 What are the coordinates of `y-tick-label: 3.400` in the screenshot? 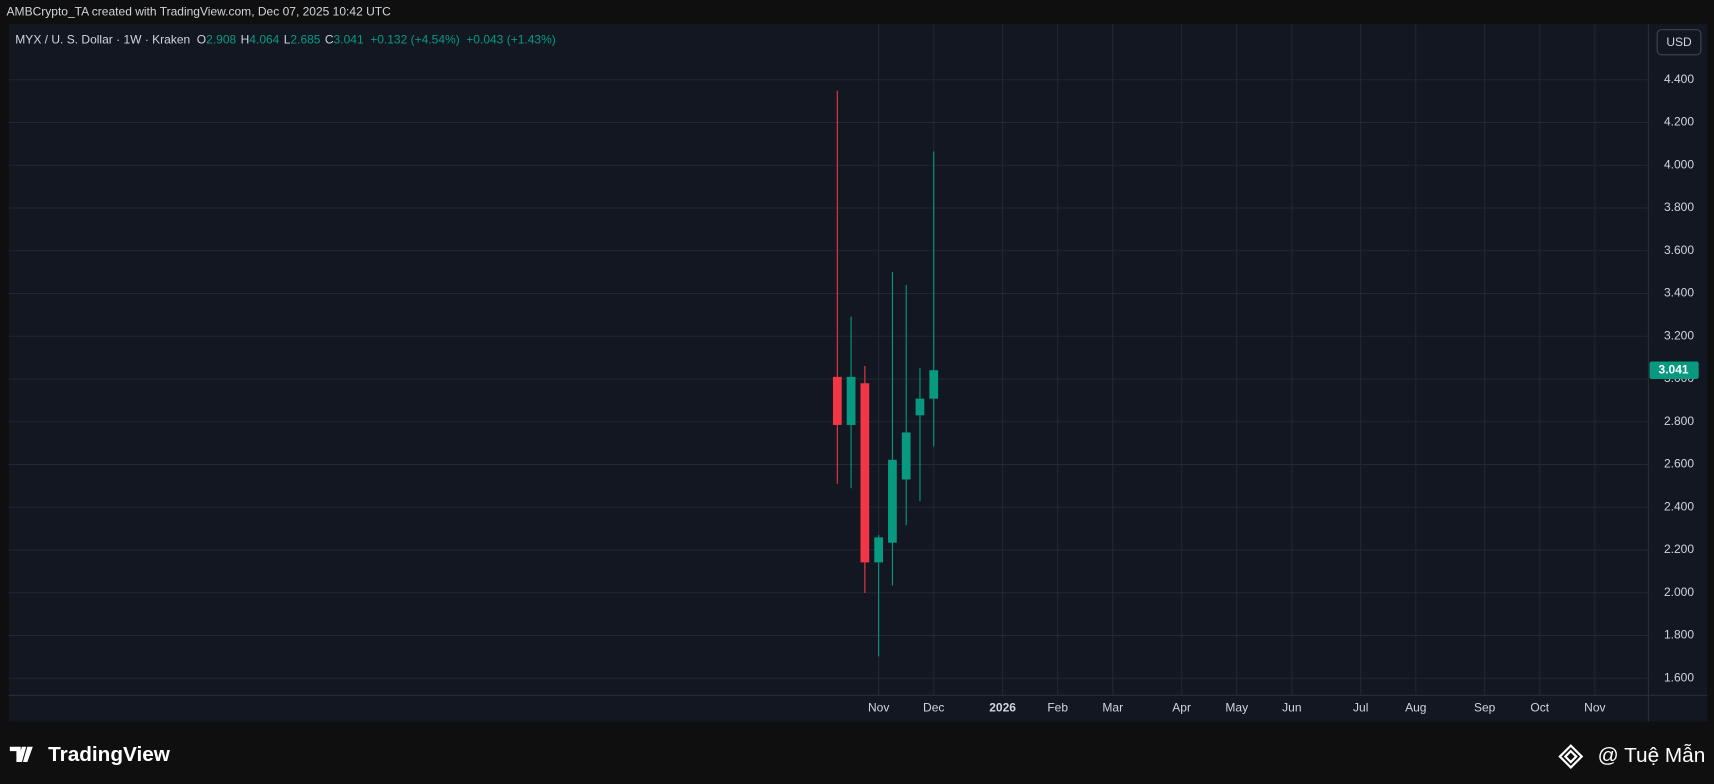 It's located at (1679, 293).